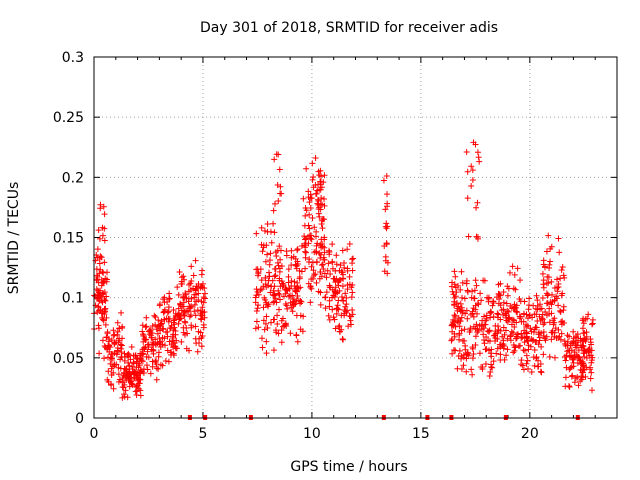 The image size is (640, 480). What do you see at coordinates (68, 118) in the screenshot?
I see `y-tick-label: 0.25` at bounding box center [68, 118].